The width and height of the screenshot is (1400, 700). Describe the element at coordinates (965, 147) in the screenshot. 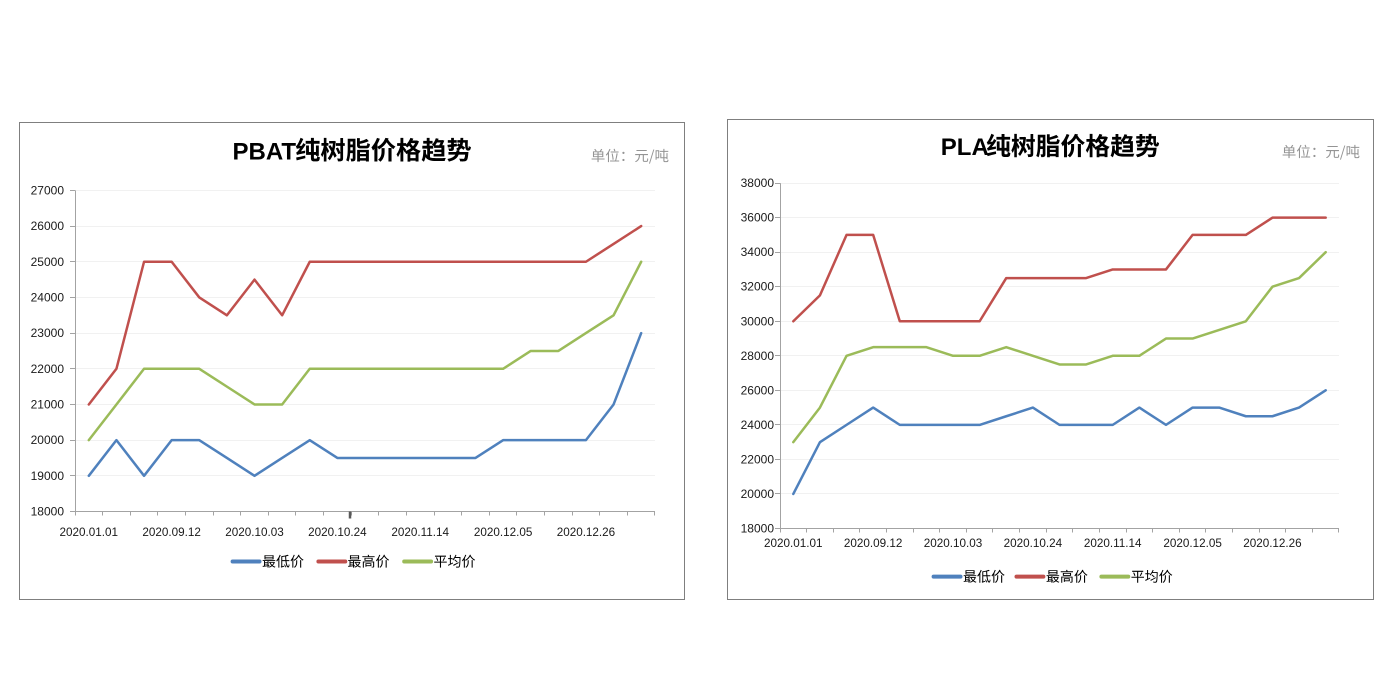

I see `svg-text: PLA` at that location.